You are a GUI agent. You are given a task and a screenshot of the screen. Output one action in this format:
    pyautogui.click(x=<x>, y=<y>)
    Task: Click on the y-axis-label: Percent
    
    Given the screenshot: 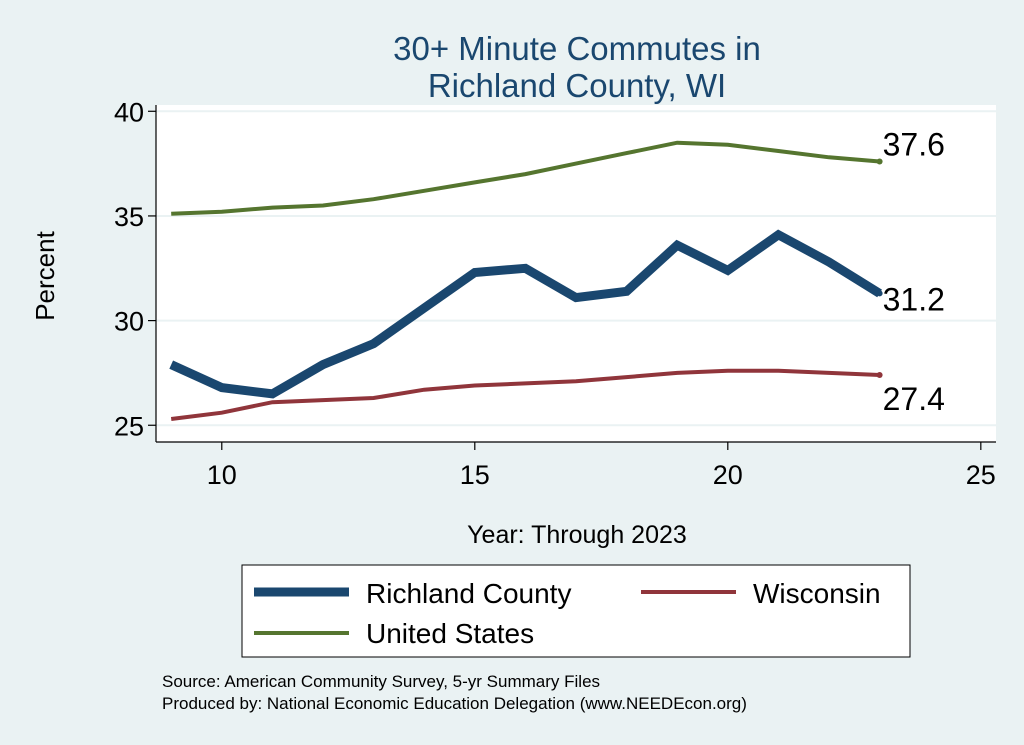 What is the action you would take?
    pyautogui.click(x=45, y=275)
    